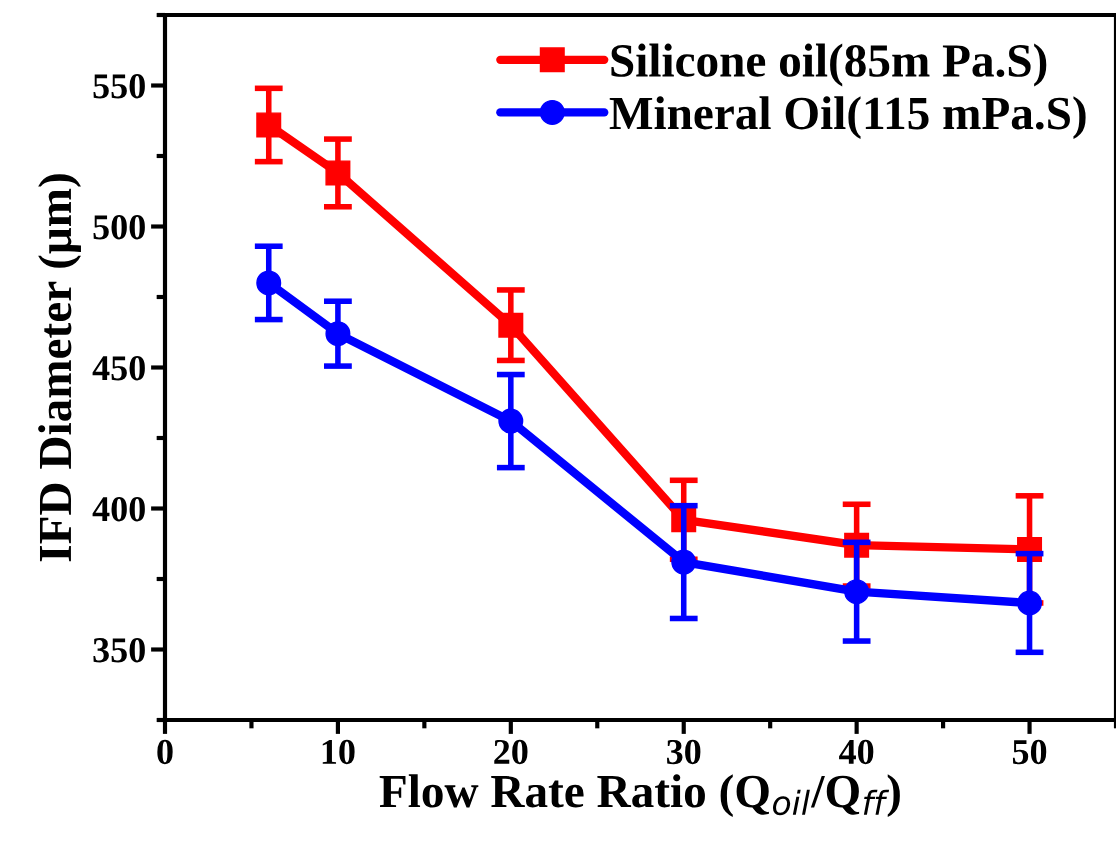  Describe the element at coordinates (119, 650) in the screenshot. I see `y-tick-label: 350` at that location.